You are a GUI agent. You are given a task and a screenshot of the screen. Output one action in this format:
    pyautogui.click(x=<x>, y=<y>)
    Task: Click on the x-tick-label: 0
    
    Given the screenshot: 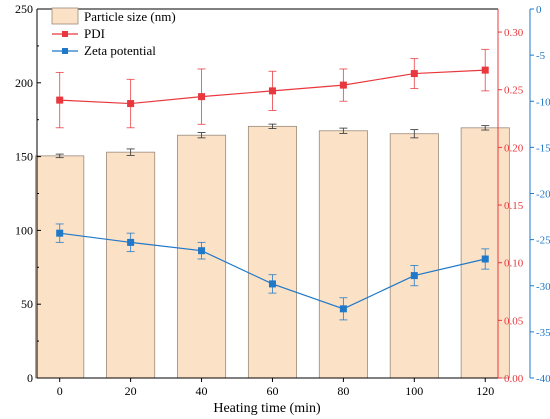 What is the action you would take?
    pyautogui.click(x=60, y=391)
    